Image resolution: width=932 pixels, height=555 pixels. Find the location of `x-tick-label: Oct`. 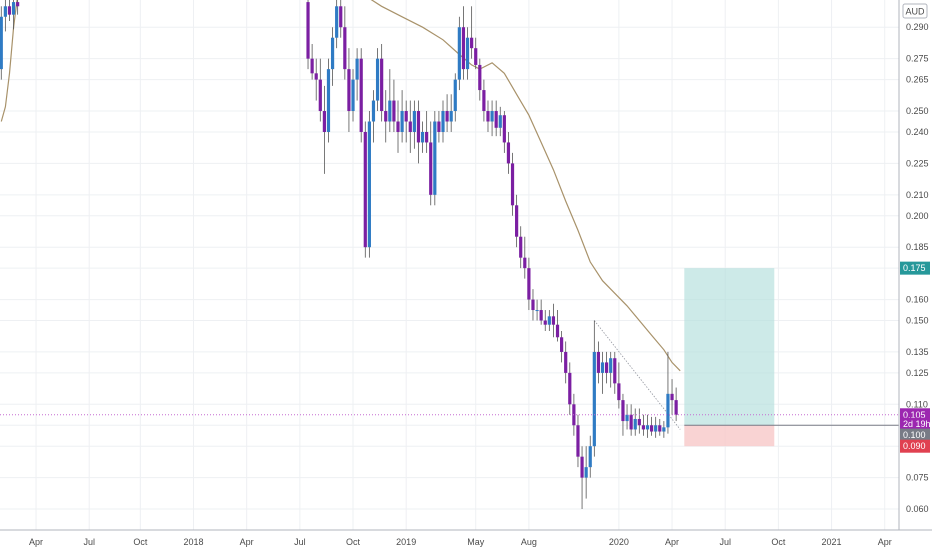

x-tick-label: Oct is located at coordinates (140, 542).